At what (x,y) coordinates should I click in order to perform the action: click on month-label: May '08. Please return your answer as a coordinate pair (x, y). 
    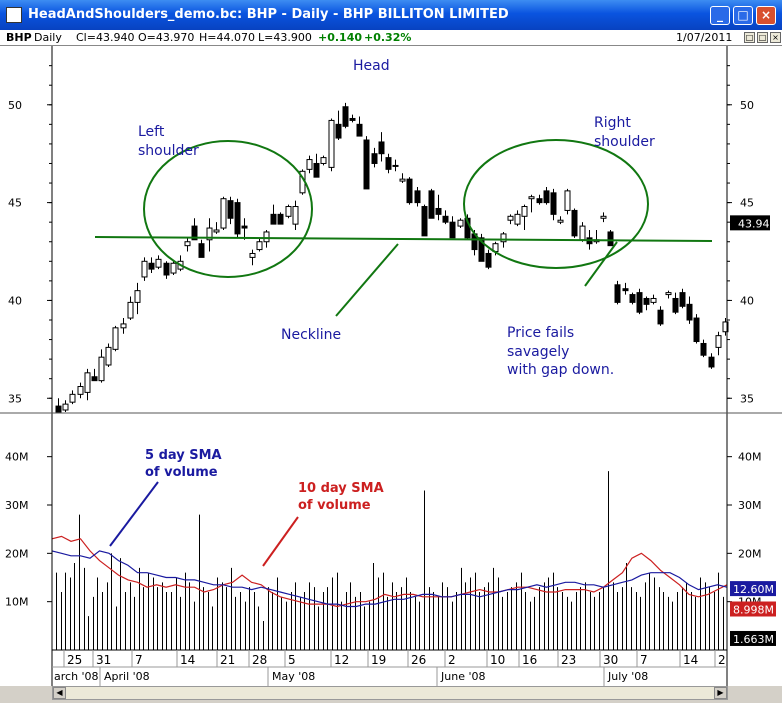
    Looking at the image, I should click on (293, 676).